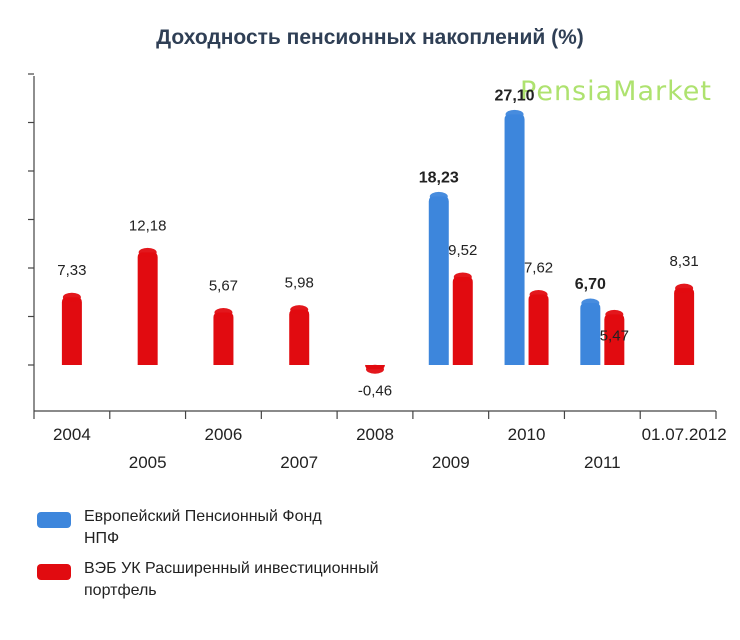 The width and height of the screenshot is (740, 640). I want to click on chart-title: Доходность пенсионных накоплений (%), so click(370, 37).